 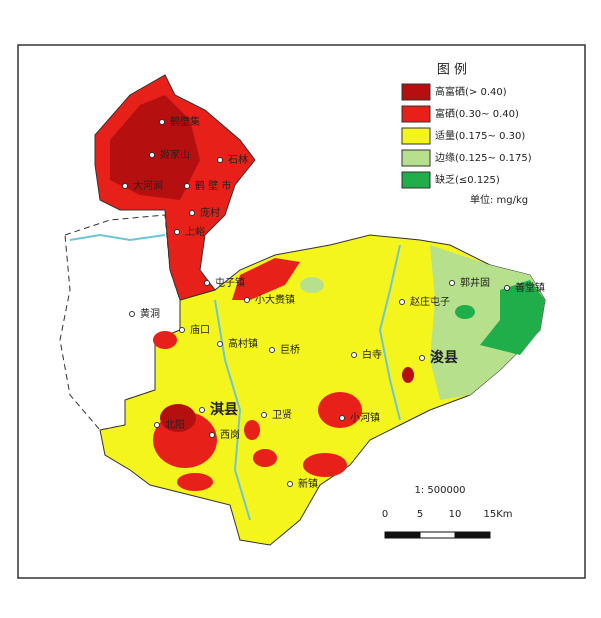 What do you see at coordinates (290, 350) in the screenshot?
I see `place-name: 巨桥` at bounding box center [290, 350].